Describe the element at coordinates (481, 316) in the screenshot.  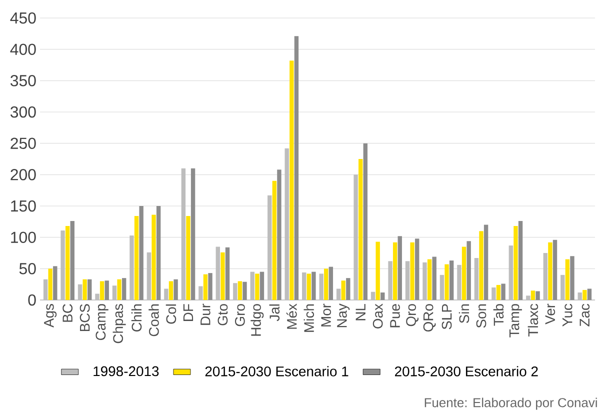
I see `x-tick-label: Son` at that location.